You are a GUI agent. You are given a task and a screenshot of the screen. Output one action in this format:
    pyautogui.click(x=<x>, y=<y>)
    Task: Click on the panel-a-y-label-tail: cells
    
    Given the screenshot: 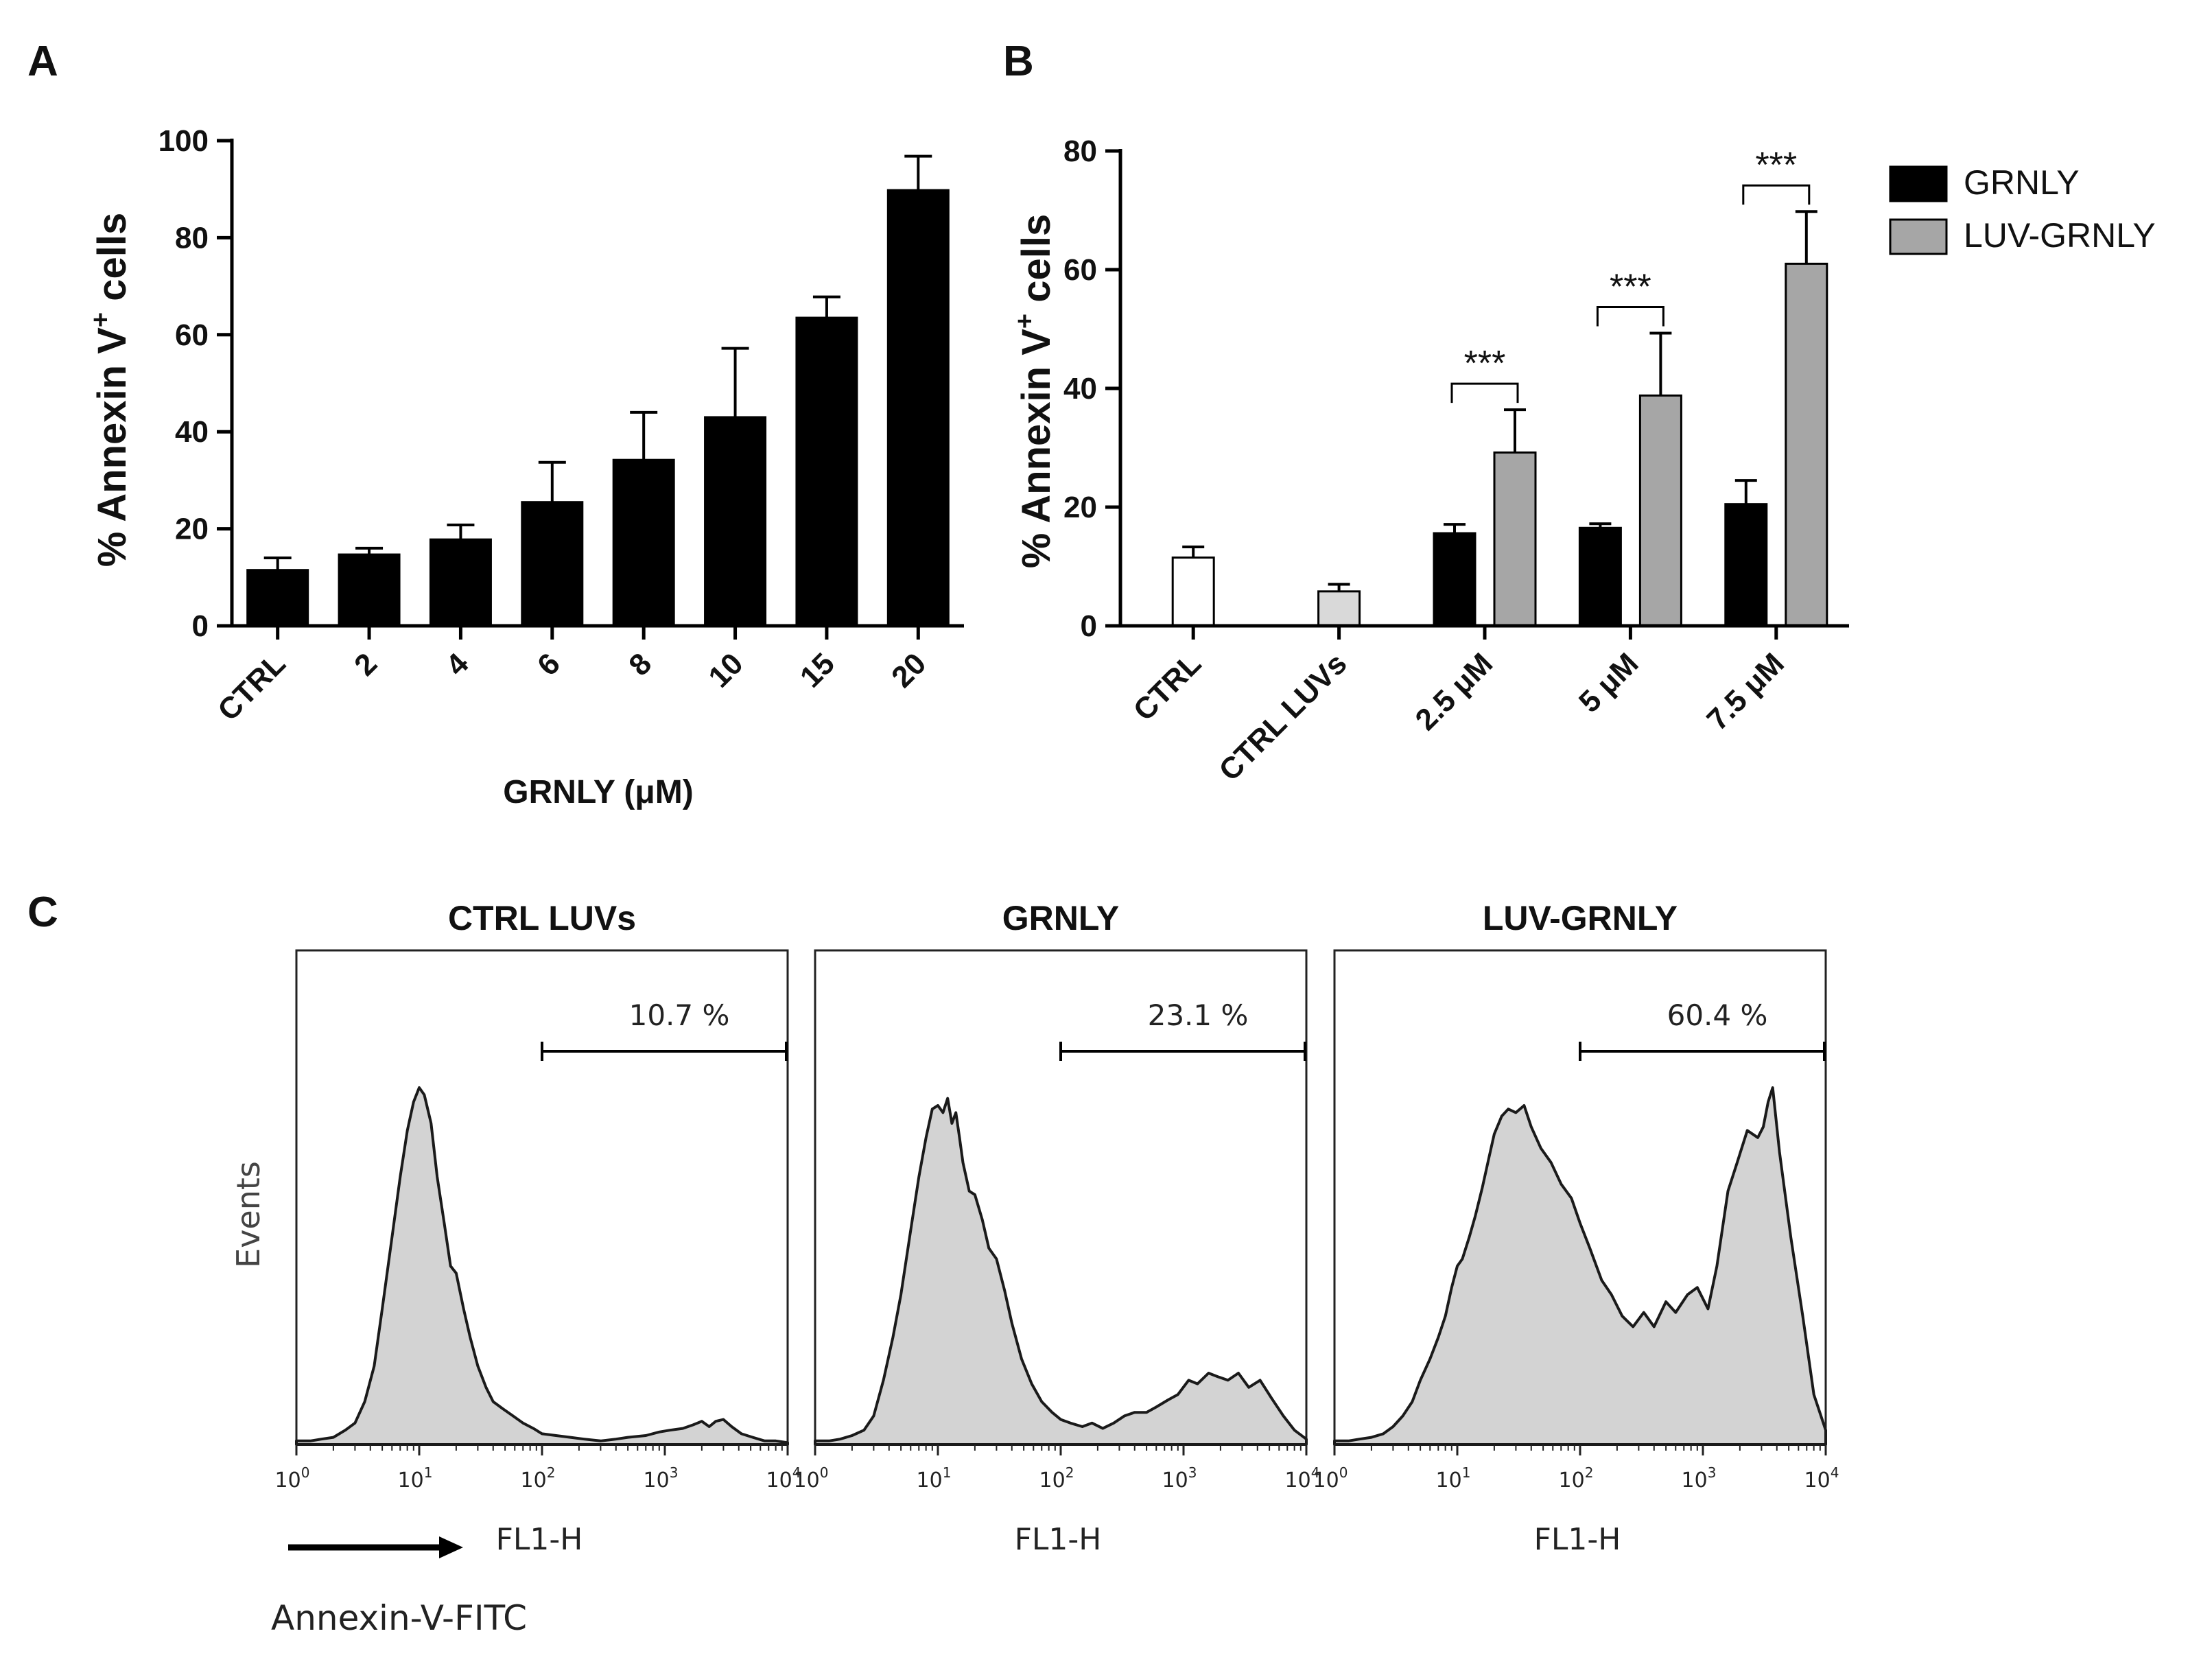 What is the action you would take?
    pyautogui.click(x=112, y=262)
    